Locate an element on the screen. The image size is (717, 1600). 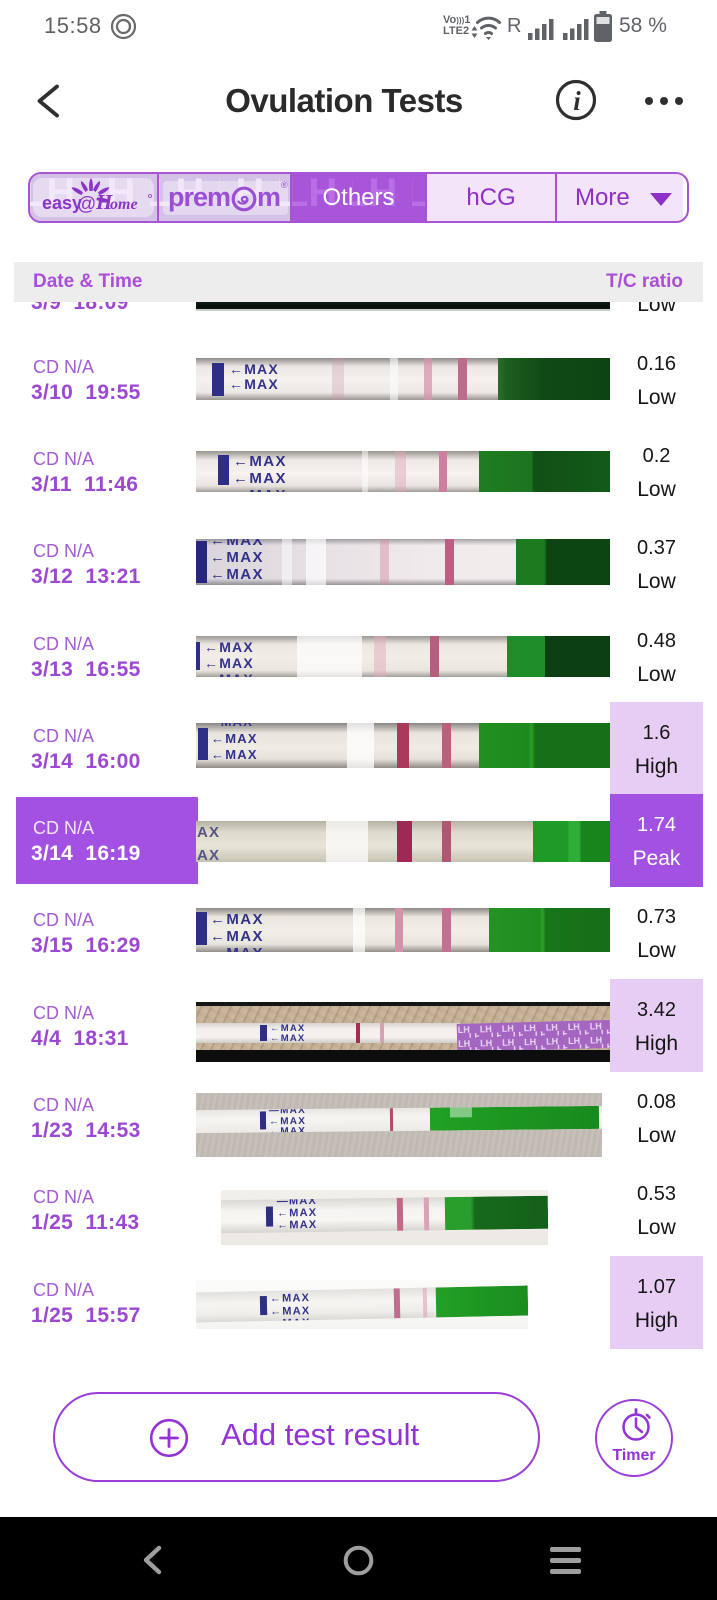
svg-text: ome is located at coordinates (124, 204).